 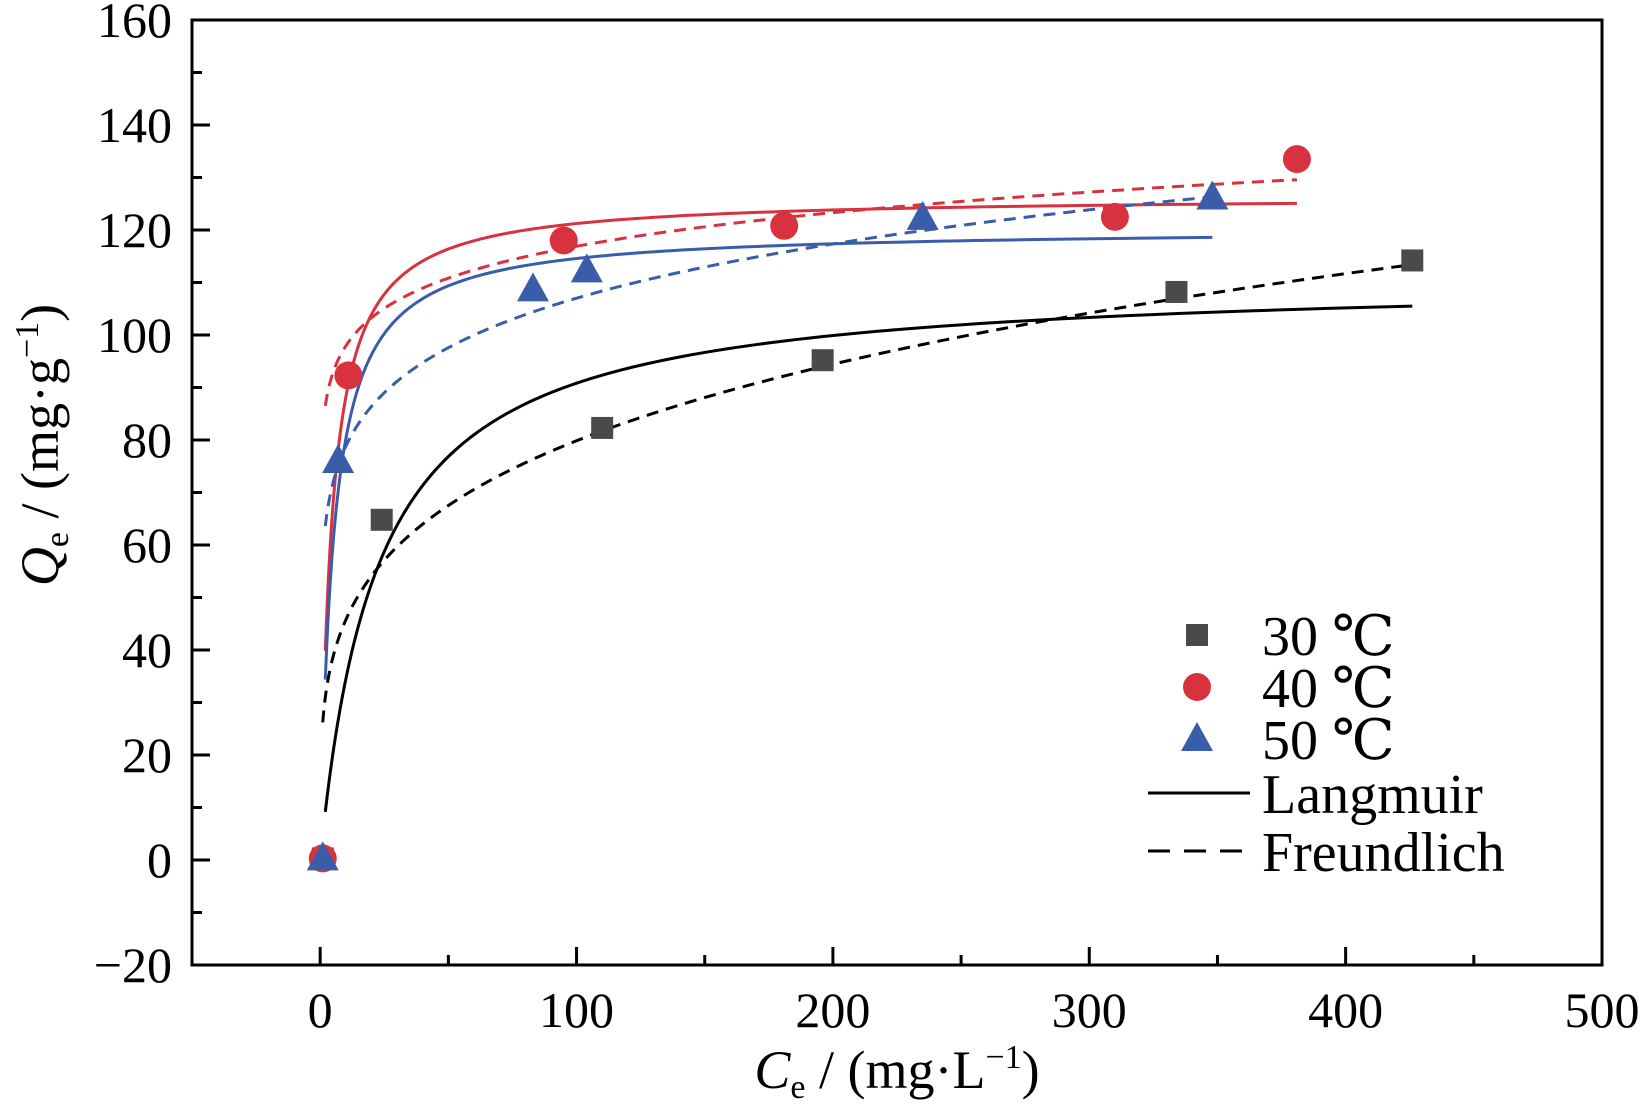 What do you see at coordinates (1602, 1010) in the screenshot?
I see `x-tick-label: 500` at bounding box center [1602, 1010].